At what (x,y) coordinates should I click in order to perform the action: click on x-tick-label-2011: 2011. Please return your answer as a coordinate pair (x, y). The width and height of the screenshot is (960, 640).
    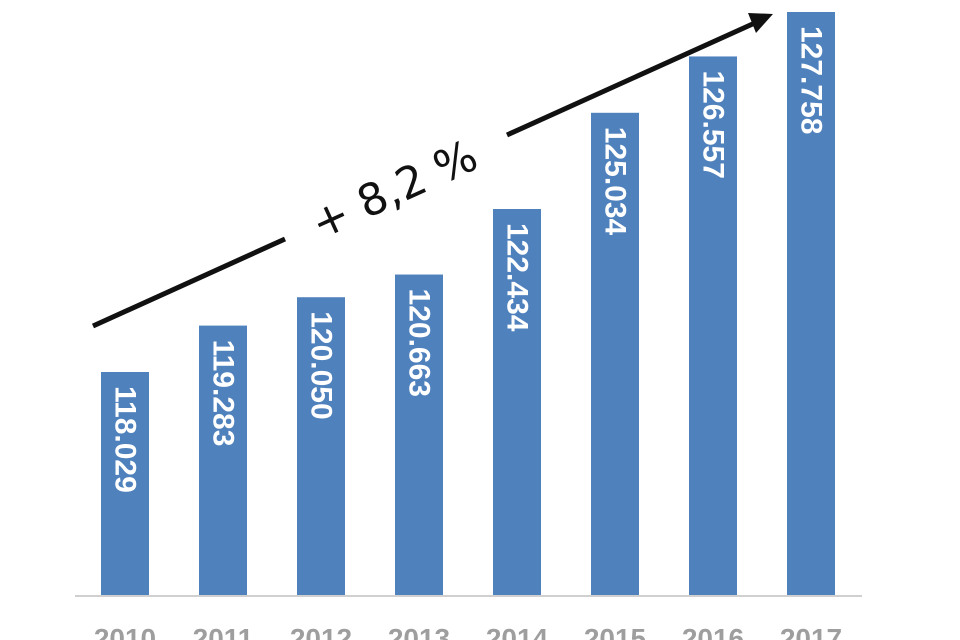
    Looking at the image, I should click on (223, 631).